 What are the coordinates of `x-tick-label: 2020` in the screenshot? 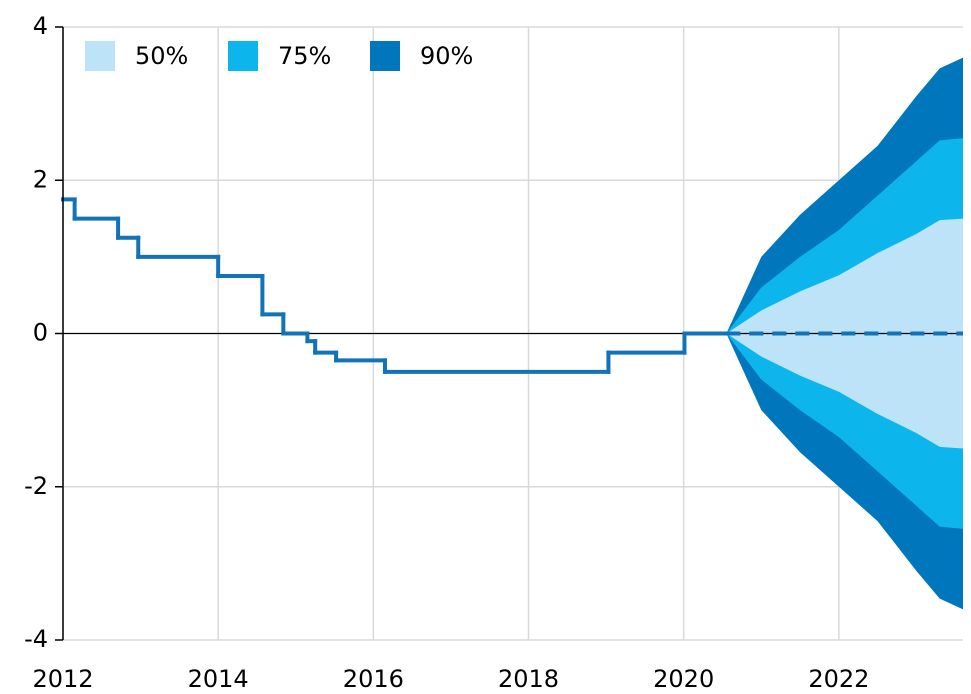 It's located at (683, 679).